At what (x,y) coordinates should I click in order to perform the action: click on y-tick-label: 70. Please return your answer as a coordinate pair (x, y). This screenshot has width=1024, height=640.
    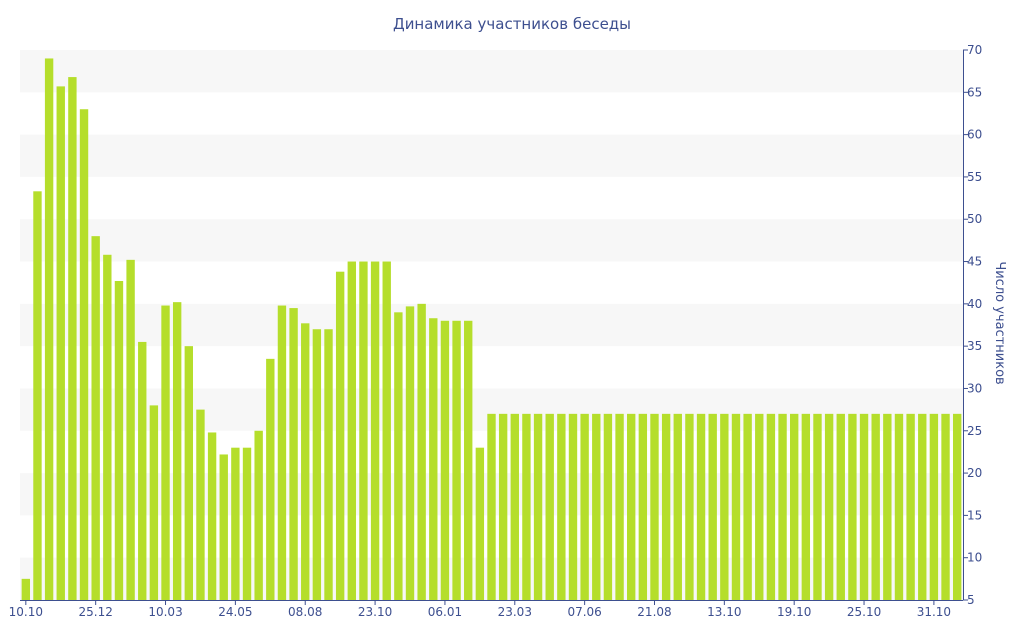
    Looking at the image, I should click on (974, 50).